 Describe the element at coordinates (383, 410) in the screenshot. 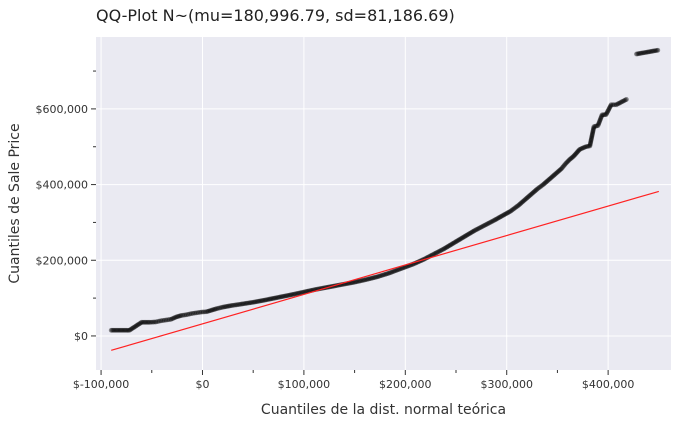

I see `x-axis-label: Cuantiles de la dist. normal teórica` at that location.